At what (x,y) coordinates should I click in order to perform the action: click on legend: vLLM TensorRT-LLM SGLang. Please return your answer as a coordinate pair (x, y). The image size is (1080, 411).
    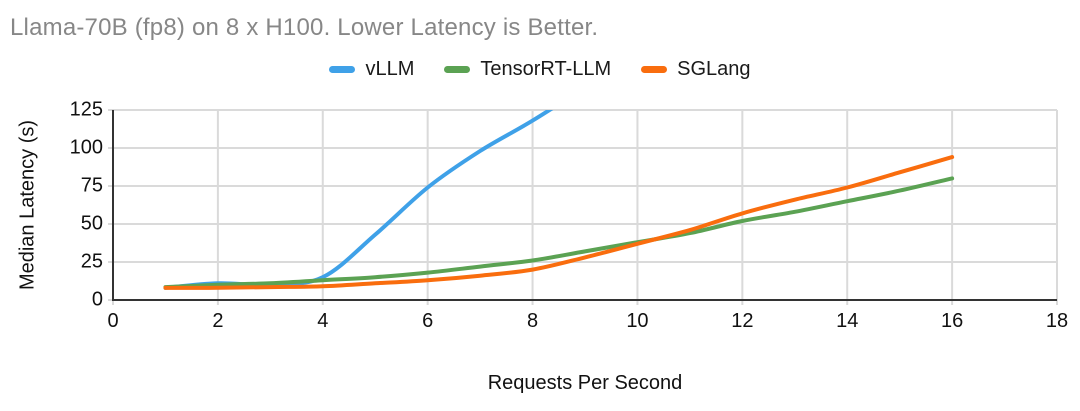
    Looking at the image, I should click on (540, 69).